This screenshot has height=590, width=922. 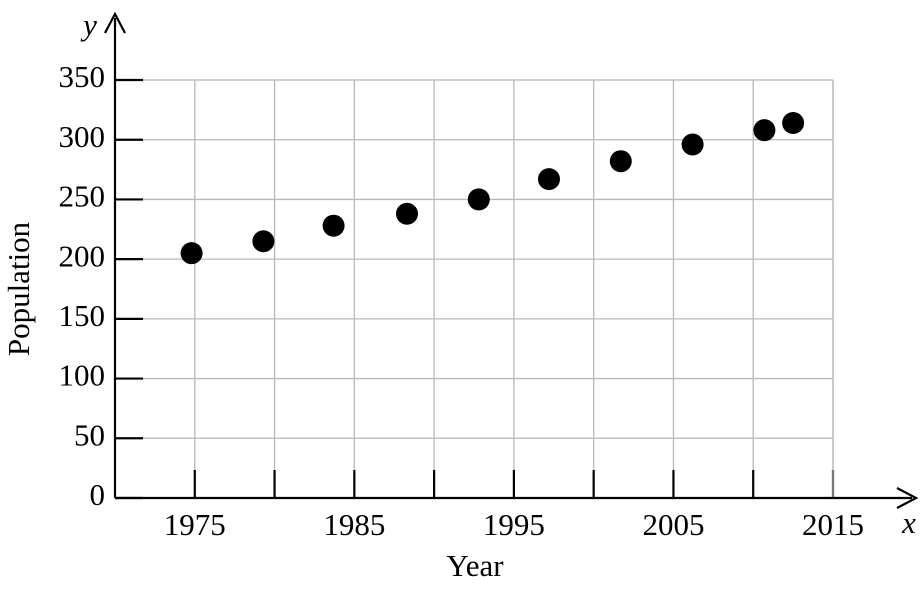 I want to click on y-tick-label: 150, so click(x=82, y=315).